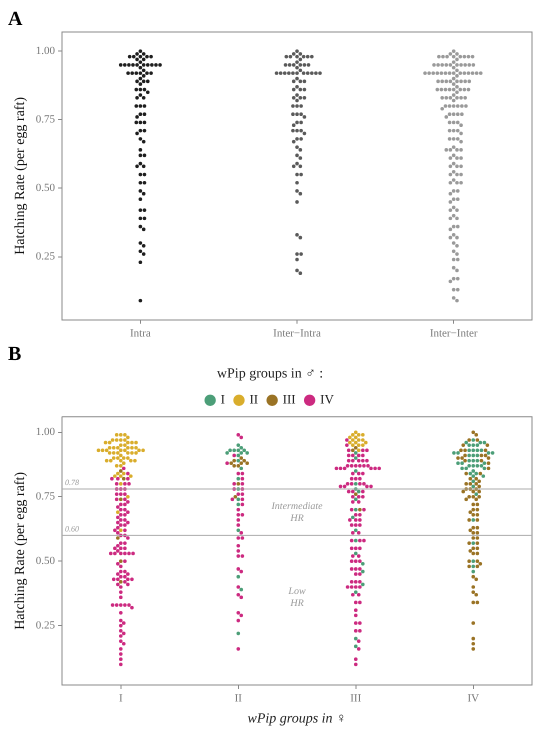 This screenshot has width=544, height=739. I want to click on ref-line-label: 0.60, so click(72, 529).